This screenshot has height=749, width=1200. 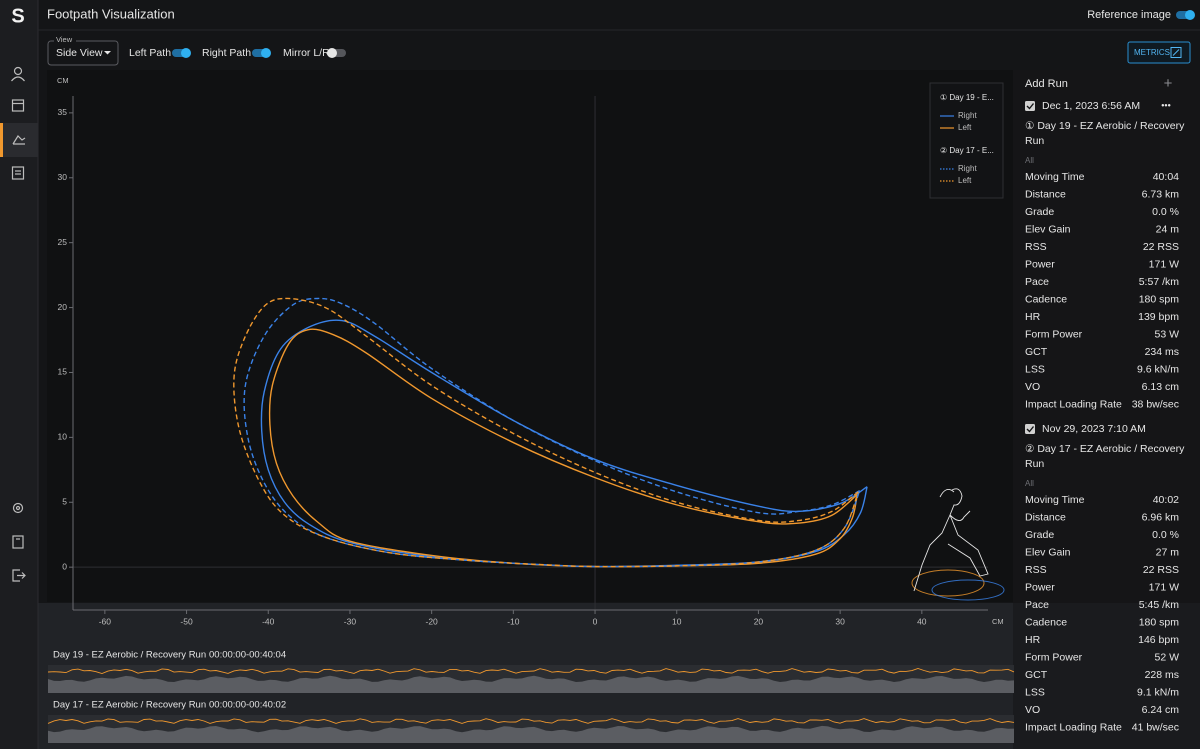 I want to click on metric-value: 22 RSS, so click(x=1161, y=247).